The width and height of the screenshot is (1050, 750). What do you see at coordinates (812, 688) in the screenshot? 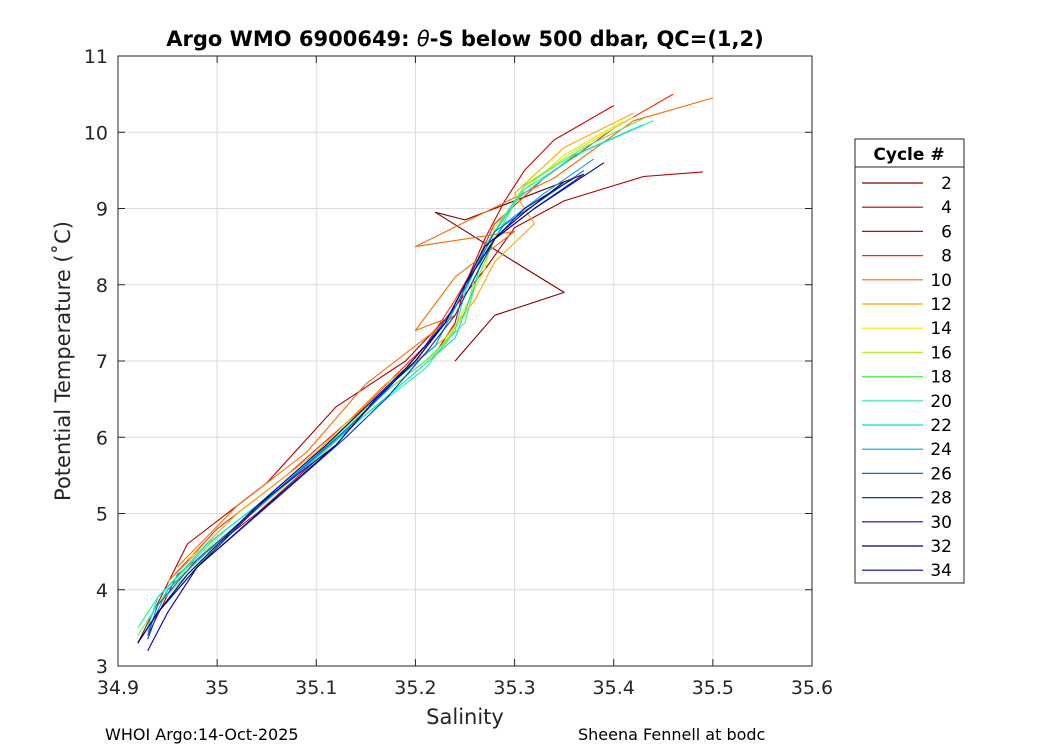
I see `x-tick-label: 35.6` at bounding box center [812, 688].